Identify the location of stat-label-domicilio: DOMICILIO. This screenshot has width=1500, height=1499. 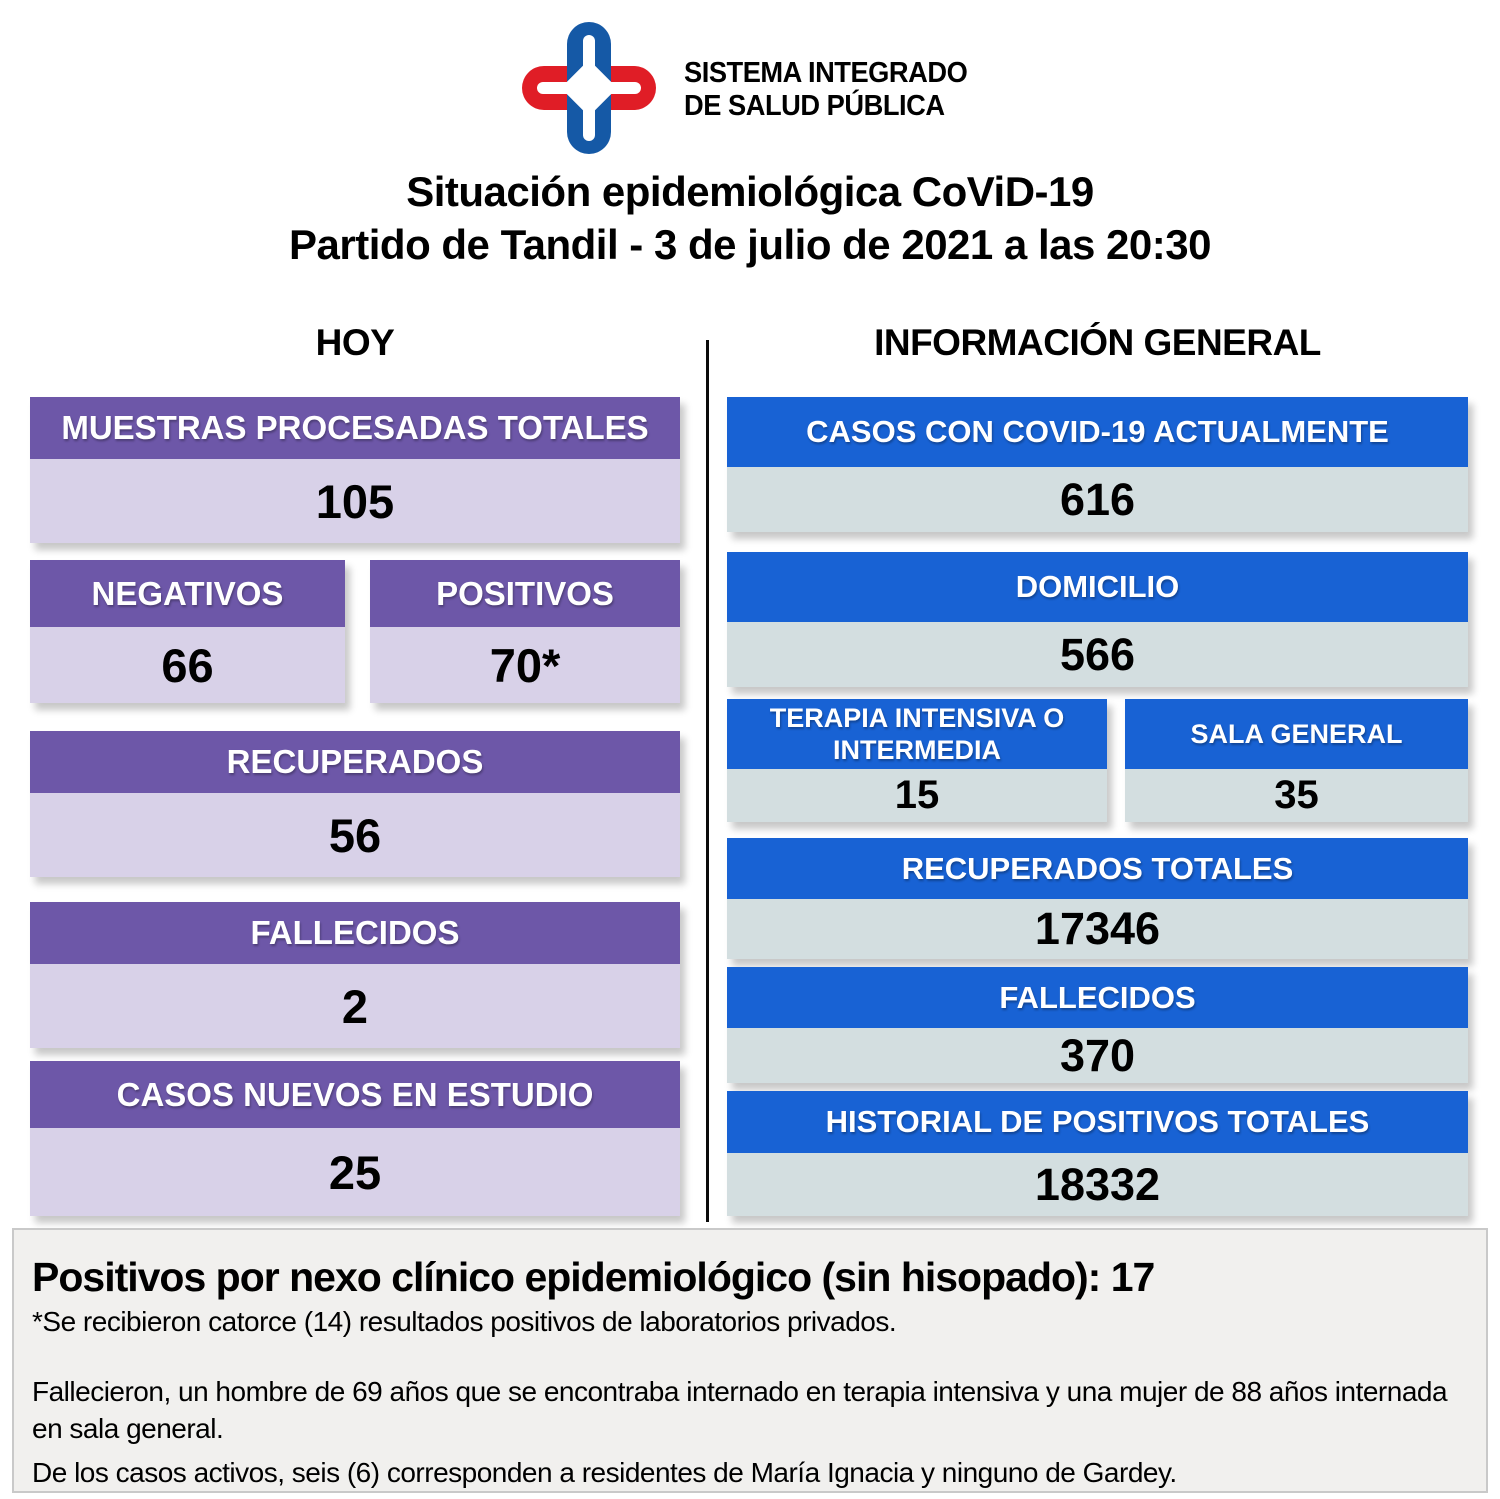
(1097, 587).